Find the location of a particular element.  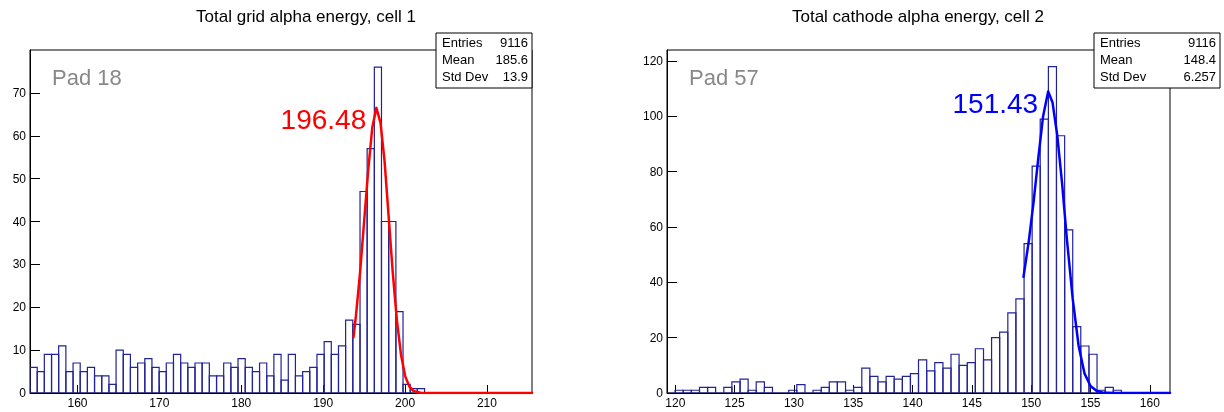

annotation: 13.9 is located at coordinates (515, 76).